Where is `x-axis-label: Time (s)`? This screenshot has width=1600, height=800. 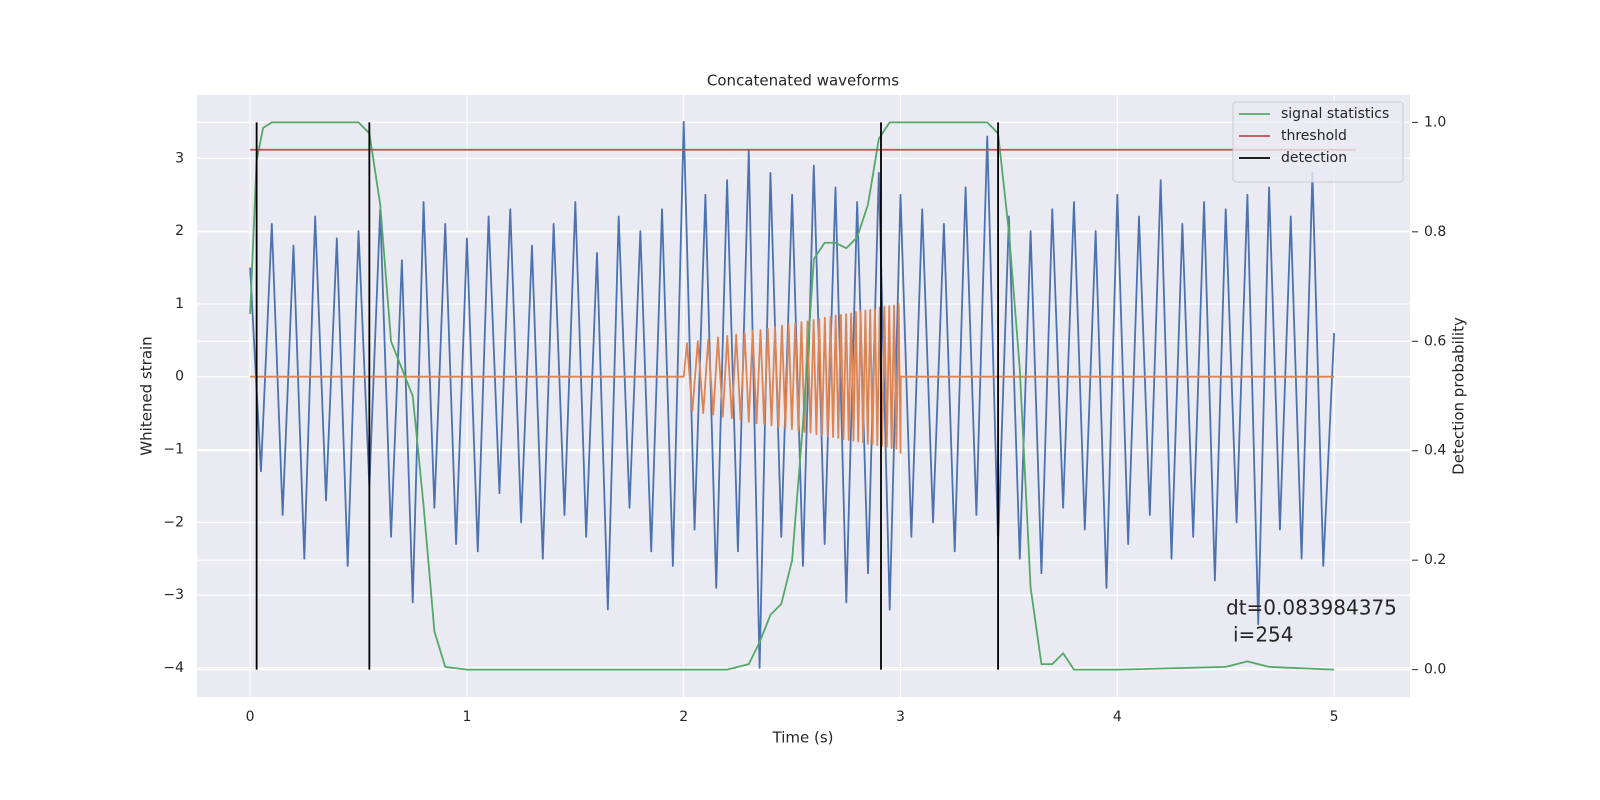 x-axis-label: Time (s) is located at coordinates (803, 738).